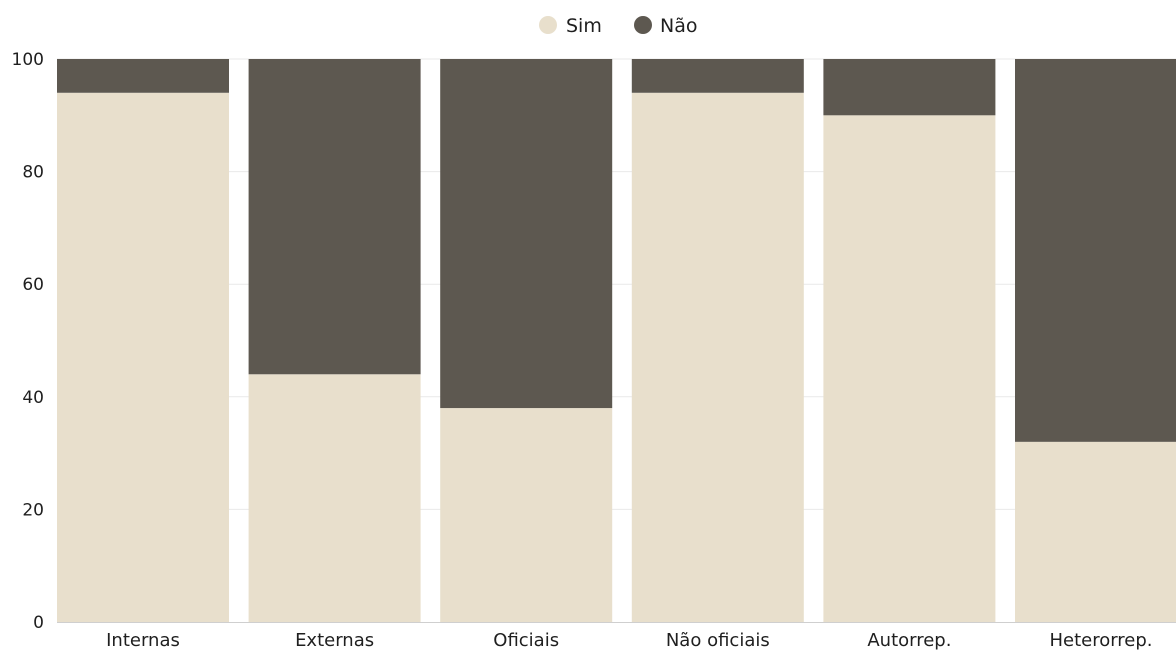  What do you see at coordinates (334, 640) in the screenshot?
I see `x-category-label: Externas` at bounding box center [334, 640].